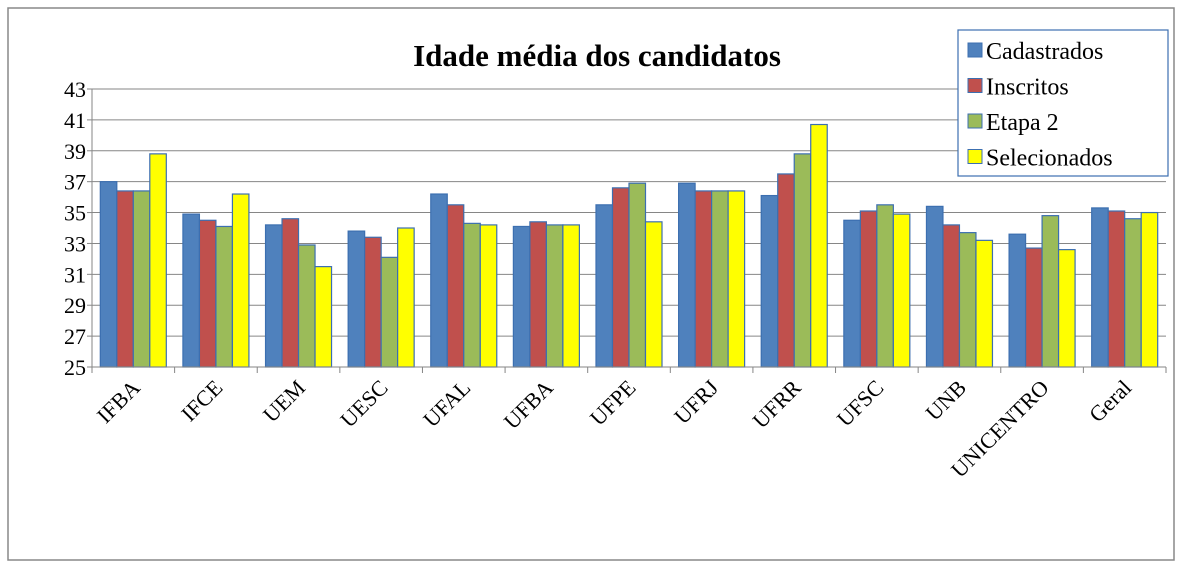 Image resolution: width=1181 pixels, height=572 pixels. What do you see at coordinates (75, 120) in the screenshot?
I see `y-tick-label: 41` at bounding box center [75, 120].